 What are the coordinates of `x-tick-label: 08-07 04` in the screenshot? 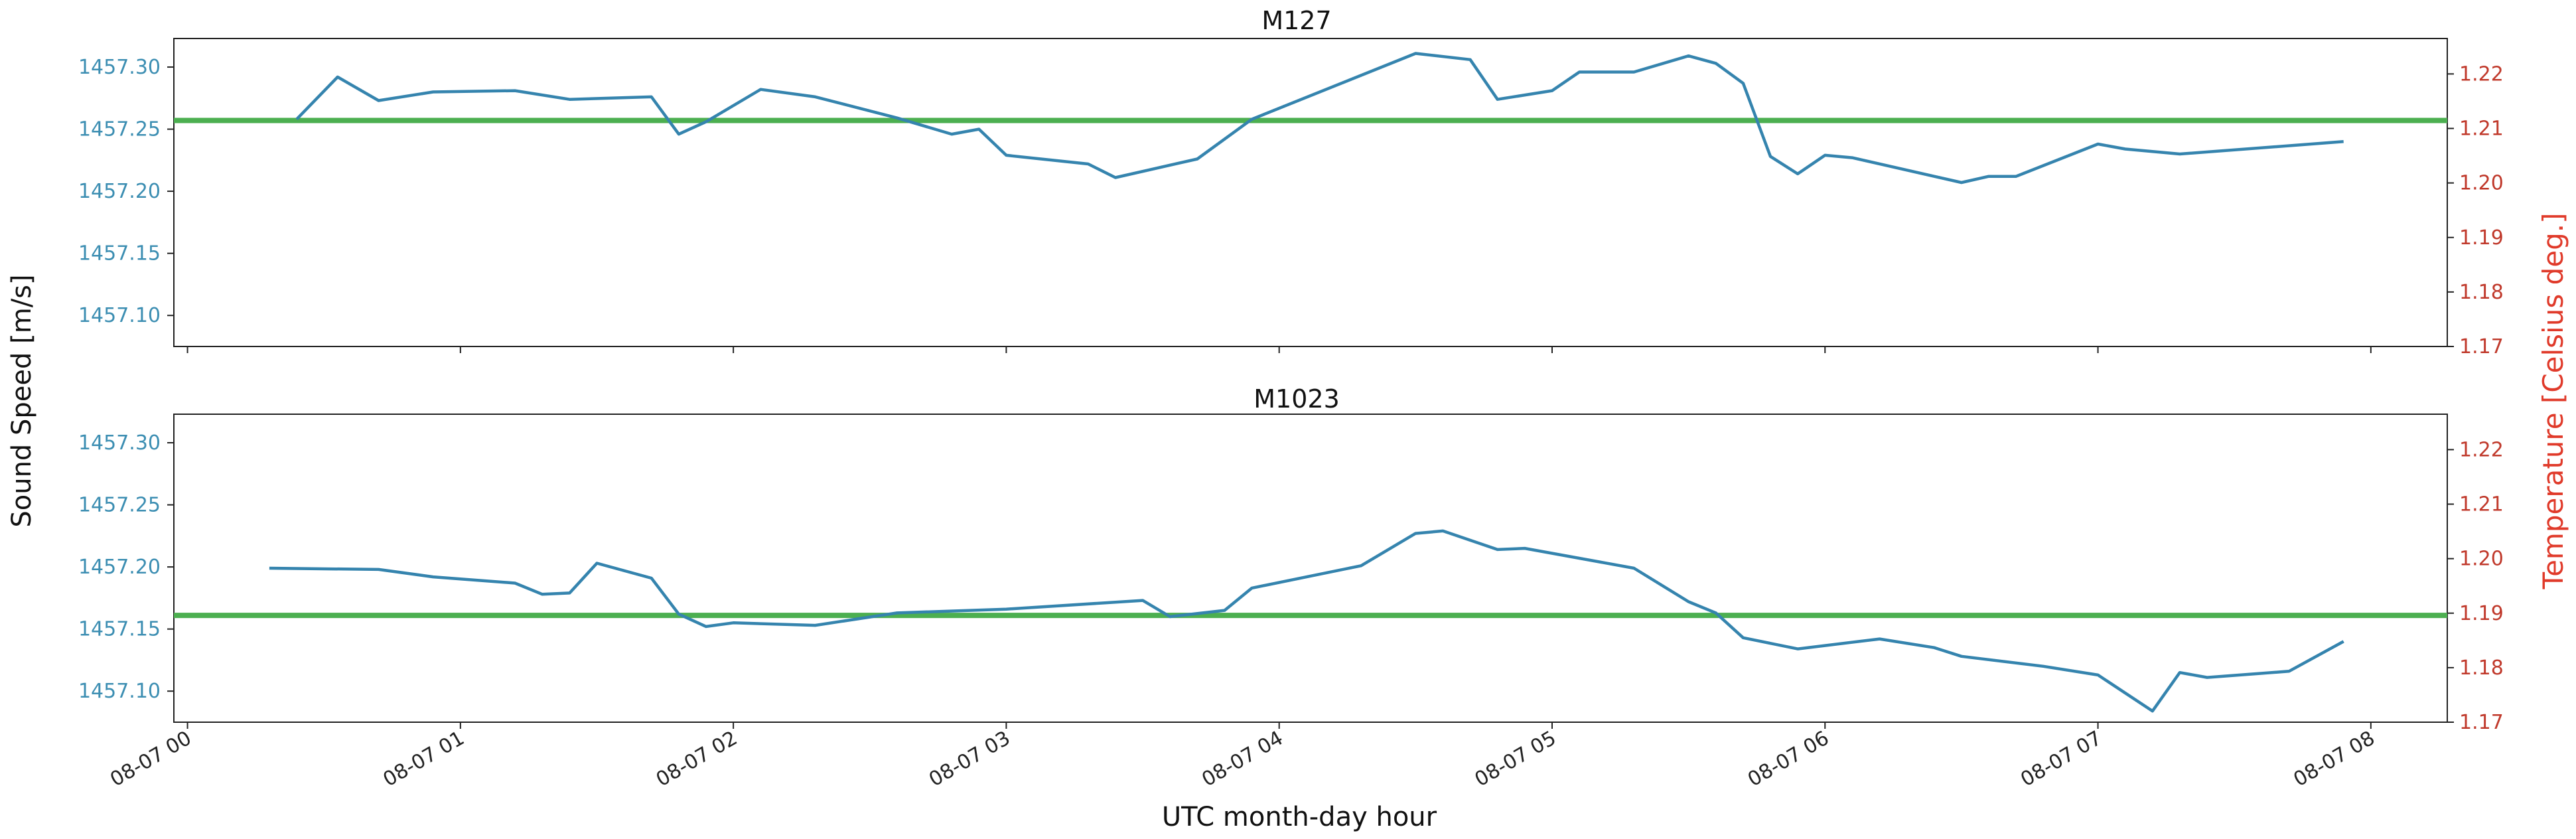 It's located at (1243, 759).